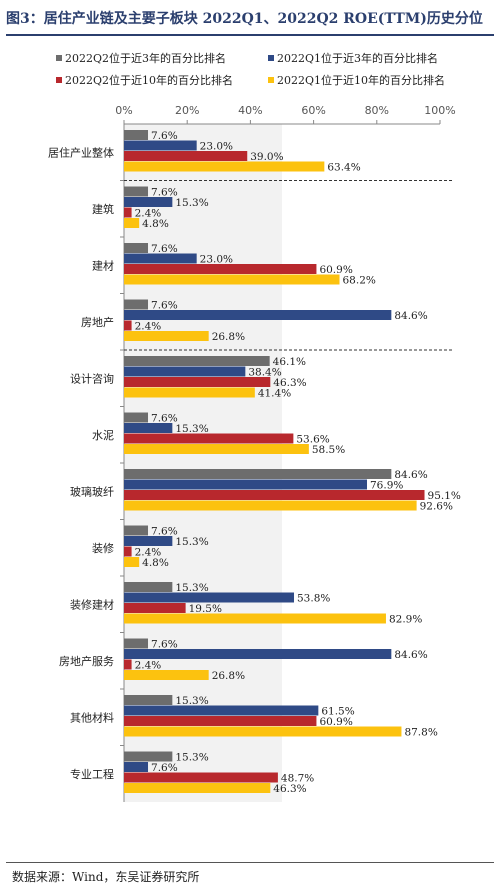 Image resolution: width=500 pixels, height=896 pixels. I want to click on legend-item-q1-10y: 2022Q1位于近10年的百分比排名, so click(356, 80).